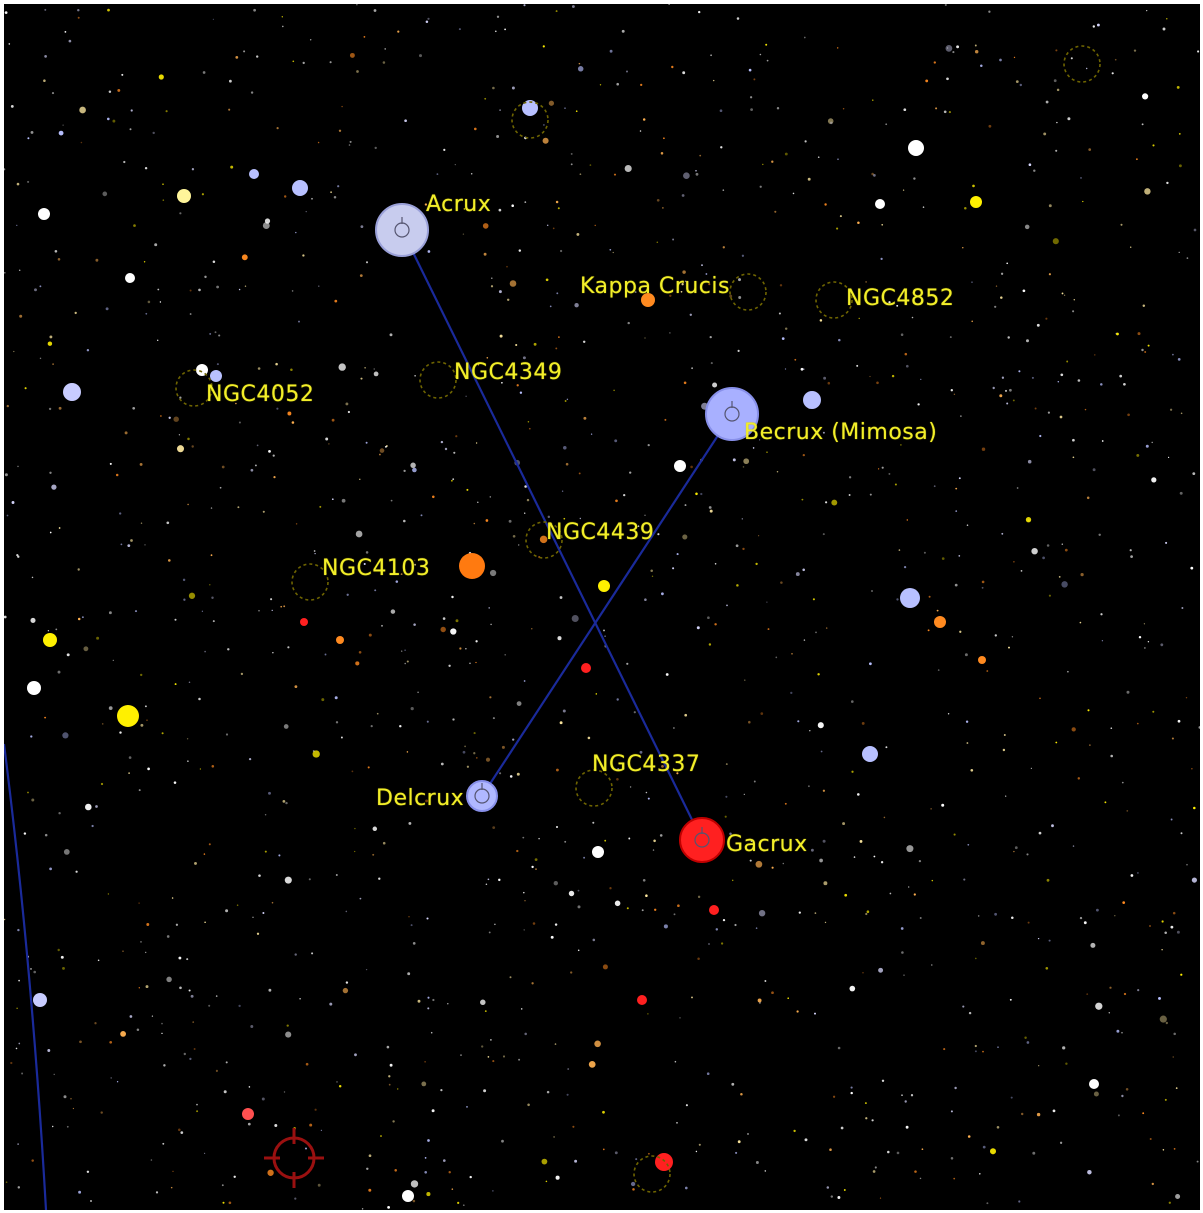  Describe the element at coordinates (459, 204) in the screenshot. I see `star-label-acrux: Acrux` at that location.